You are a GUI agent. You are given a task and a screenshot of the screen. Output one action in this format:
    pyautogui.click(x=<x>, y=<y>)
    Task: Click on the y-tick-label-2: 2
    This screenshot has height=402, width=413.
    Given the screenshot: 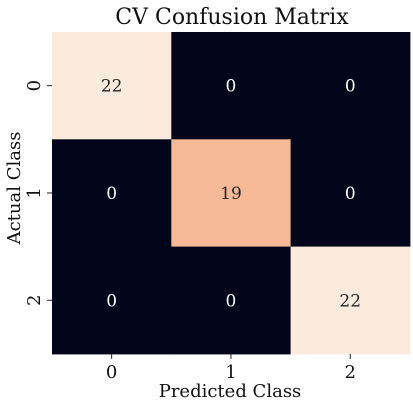 What is the action you would take?
    pyautogui.click(x=34, y=300)
    